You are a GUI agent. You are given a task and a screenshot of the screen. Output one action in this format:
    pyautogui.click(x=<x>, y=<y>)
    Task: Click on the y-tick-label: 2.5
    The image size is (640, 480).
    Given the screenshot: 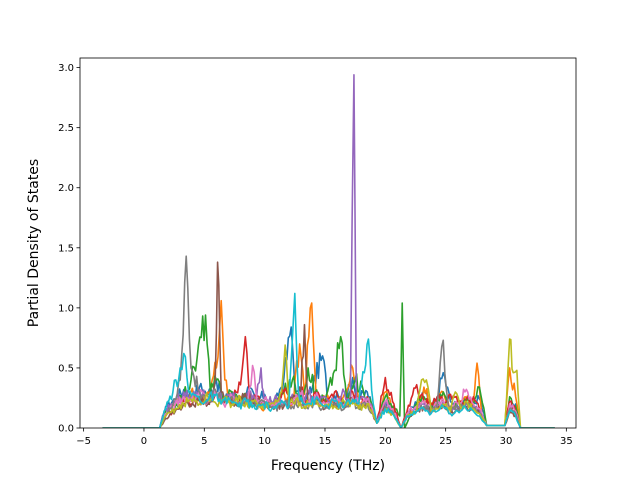 What is the action you would take?
    pyautogui.click(x=66, y=128)
    